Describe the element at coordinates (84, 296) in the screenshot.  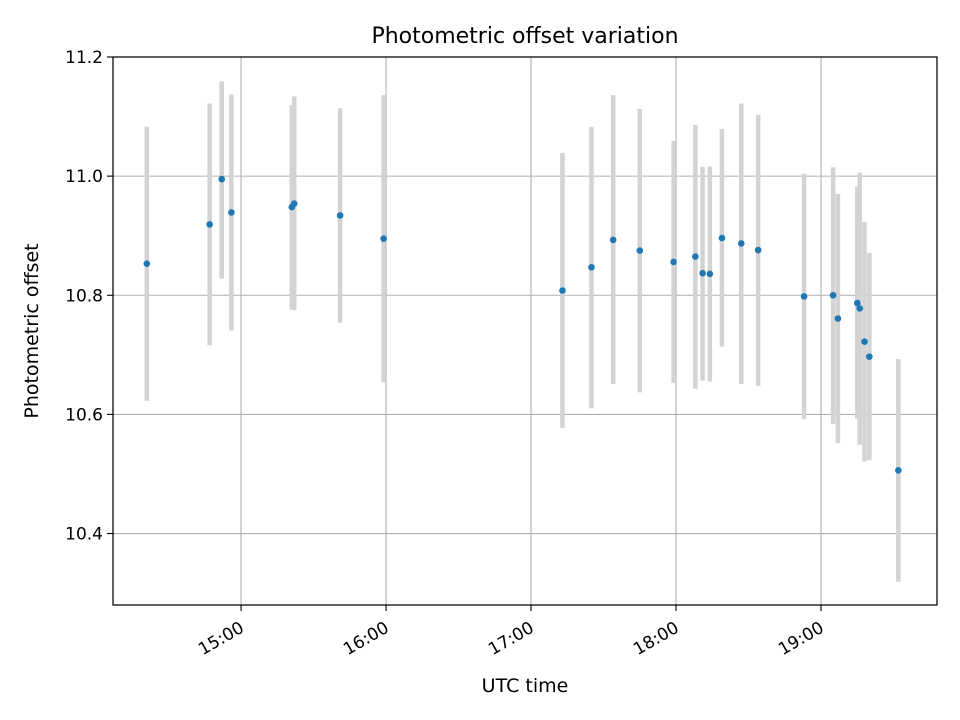
I see `y-tick-label: 10.8` at that location.